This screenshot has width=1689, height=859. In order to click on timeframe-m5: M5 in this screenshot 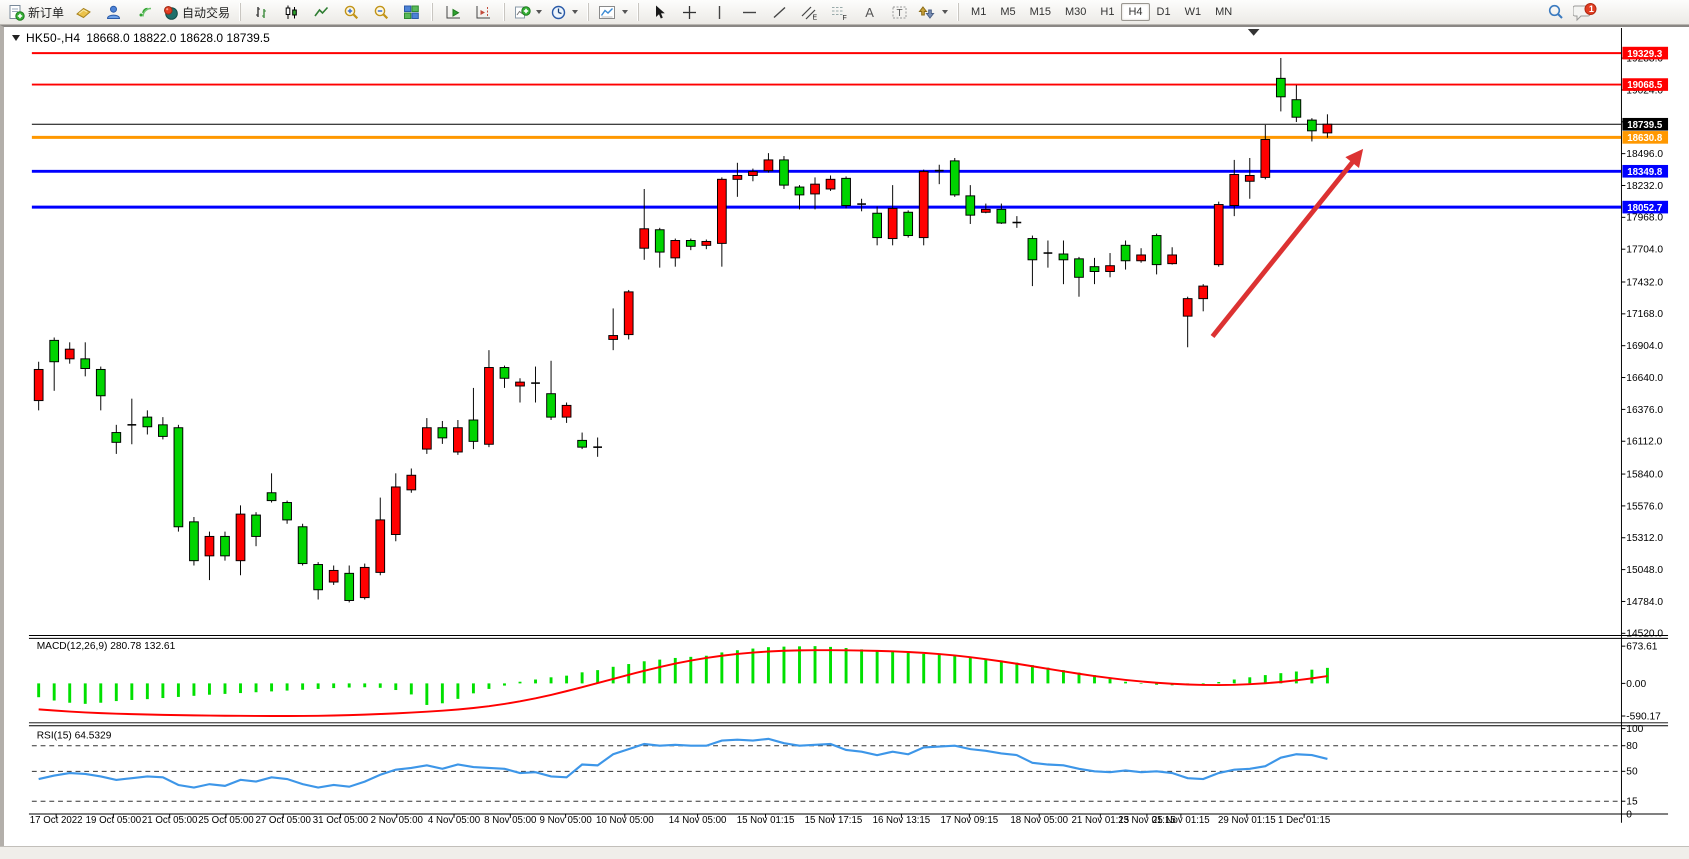, I will do `click(1008, 12)`.